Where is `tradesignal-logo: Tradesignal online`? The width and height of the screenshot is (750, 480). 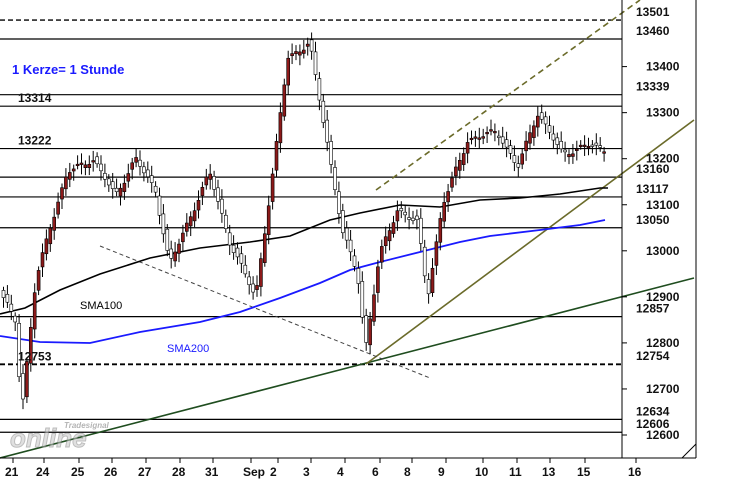 tradesignal-logo: Tradesignal online is located at coordinates (60, 437).